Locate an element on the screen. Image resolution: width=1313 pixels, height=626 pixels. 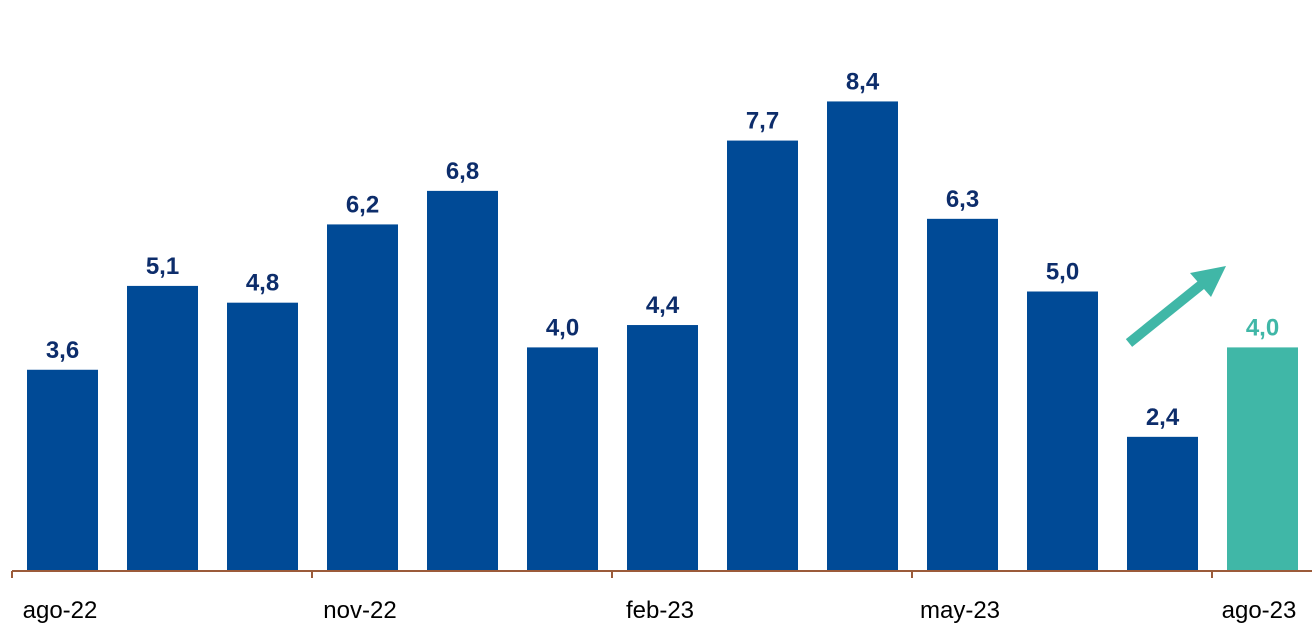
trend-arrow-shaft is located at coordinates (1167, 312).